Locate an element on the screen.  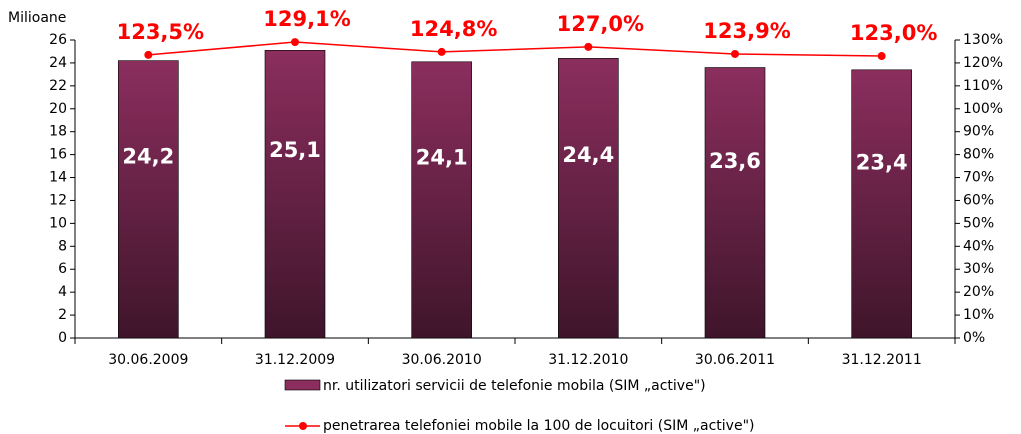
y2-tick-label: 60% is located at coordinates (978, 200).